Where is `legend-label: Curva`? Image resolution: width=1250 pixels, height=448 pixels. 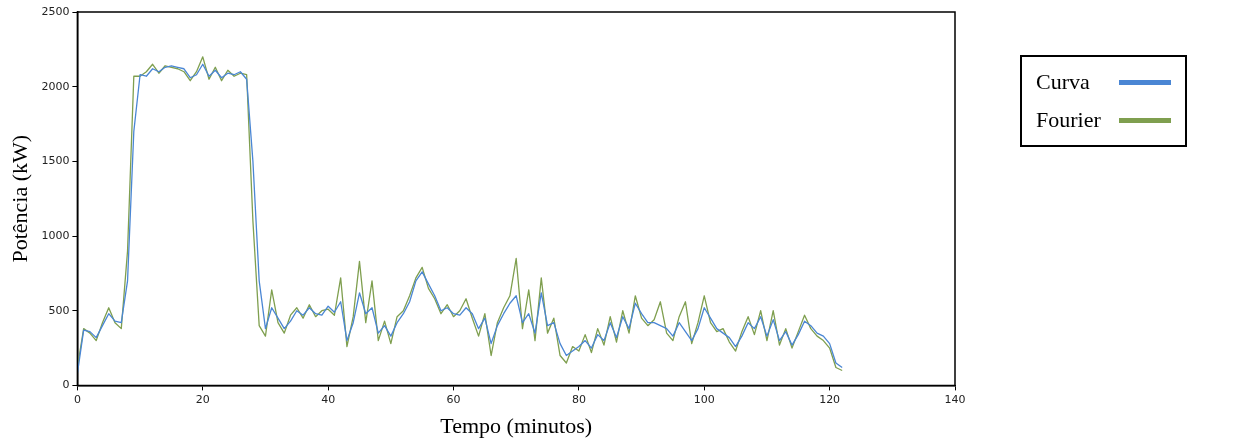 legend-label: Curva is located at coordinates (1063, 82).